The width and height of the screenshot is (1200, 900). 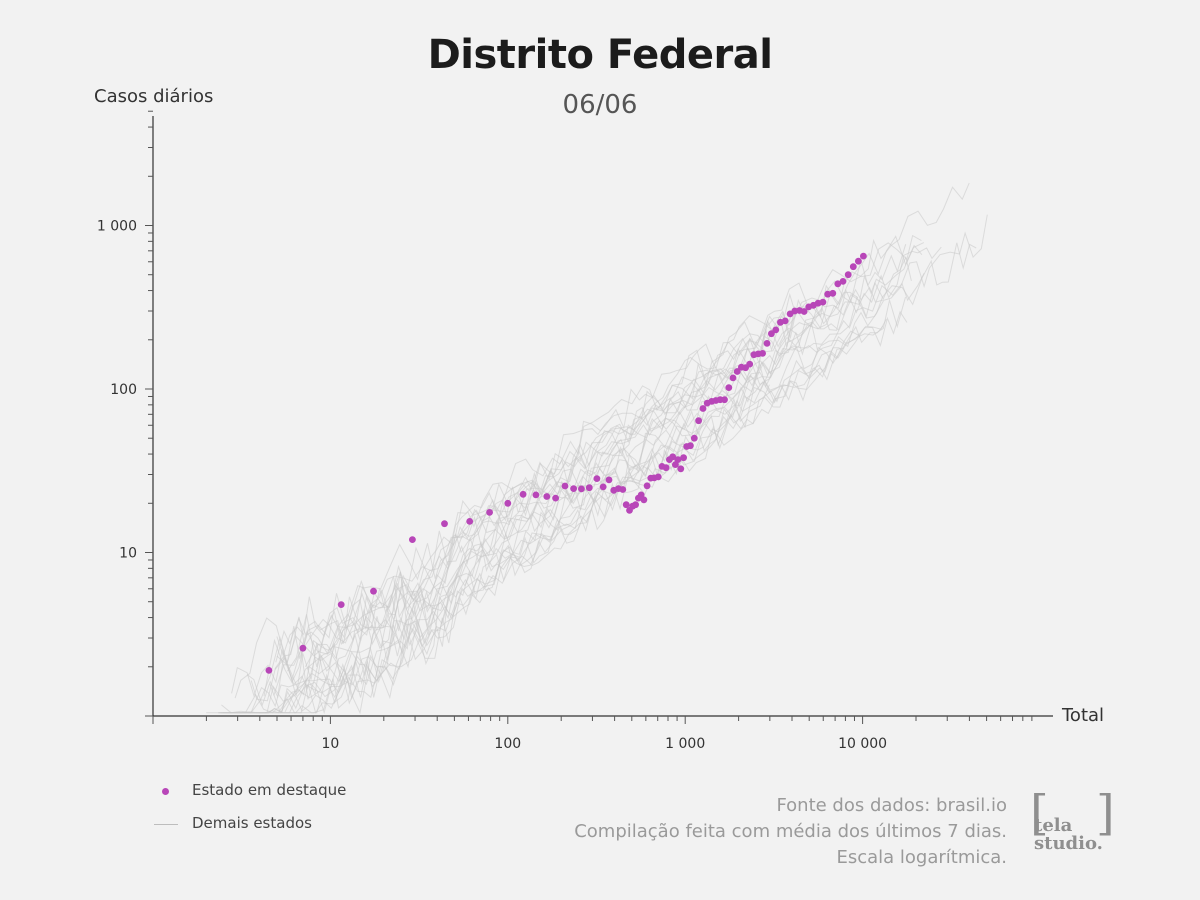 What do you see at coordinates (1053, 825) in the screenshot?
I see `logo-word-tela: tela` at bounding box center [1053, 825].